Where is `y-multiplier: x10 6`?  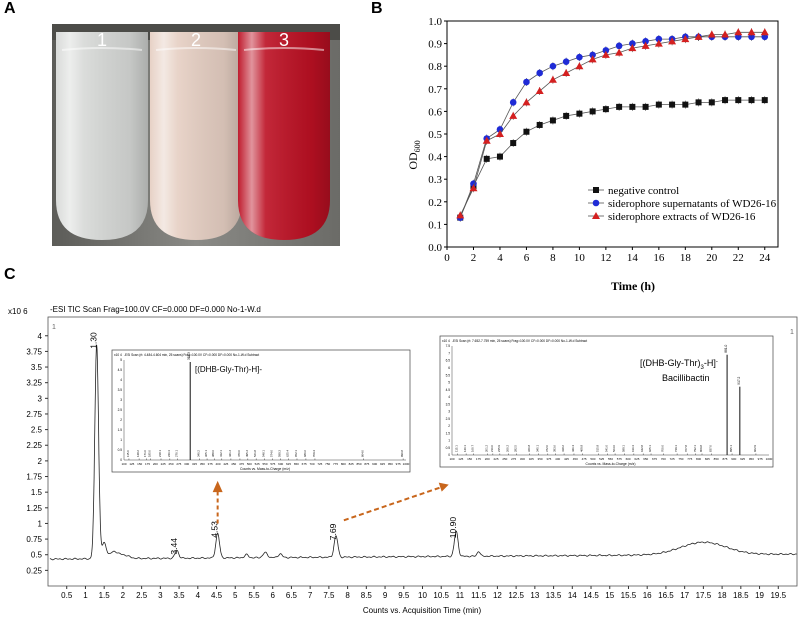 y-multiplier: x10 6 is located at coordinates (18, 311).